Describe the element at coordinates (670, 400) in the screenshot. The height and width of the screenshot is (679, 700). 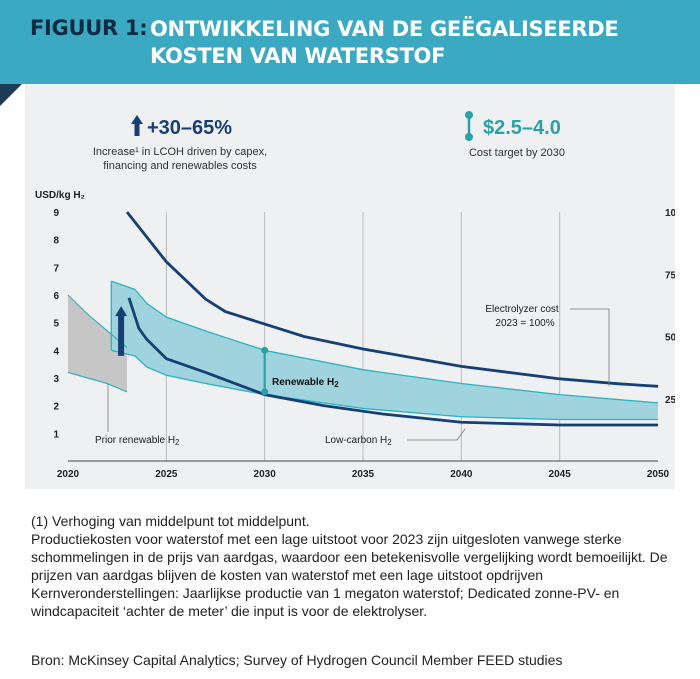
I see `y-right-tick-label: 25` at that location.